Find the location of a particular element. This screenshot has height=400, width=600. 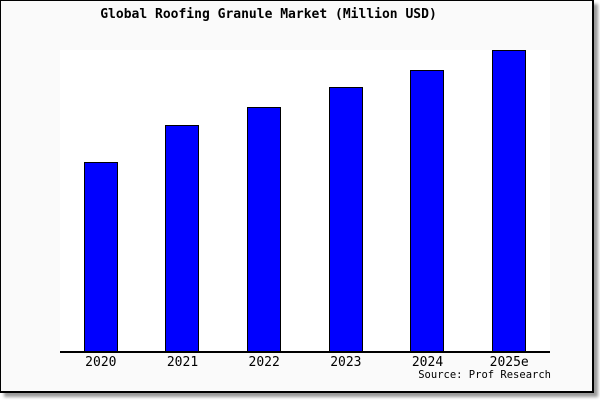

bar-2022 is located at coordinates (264, 229).